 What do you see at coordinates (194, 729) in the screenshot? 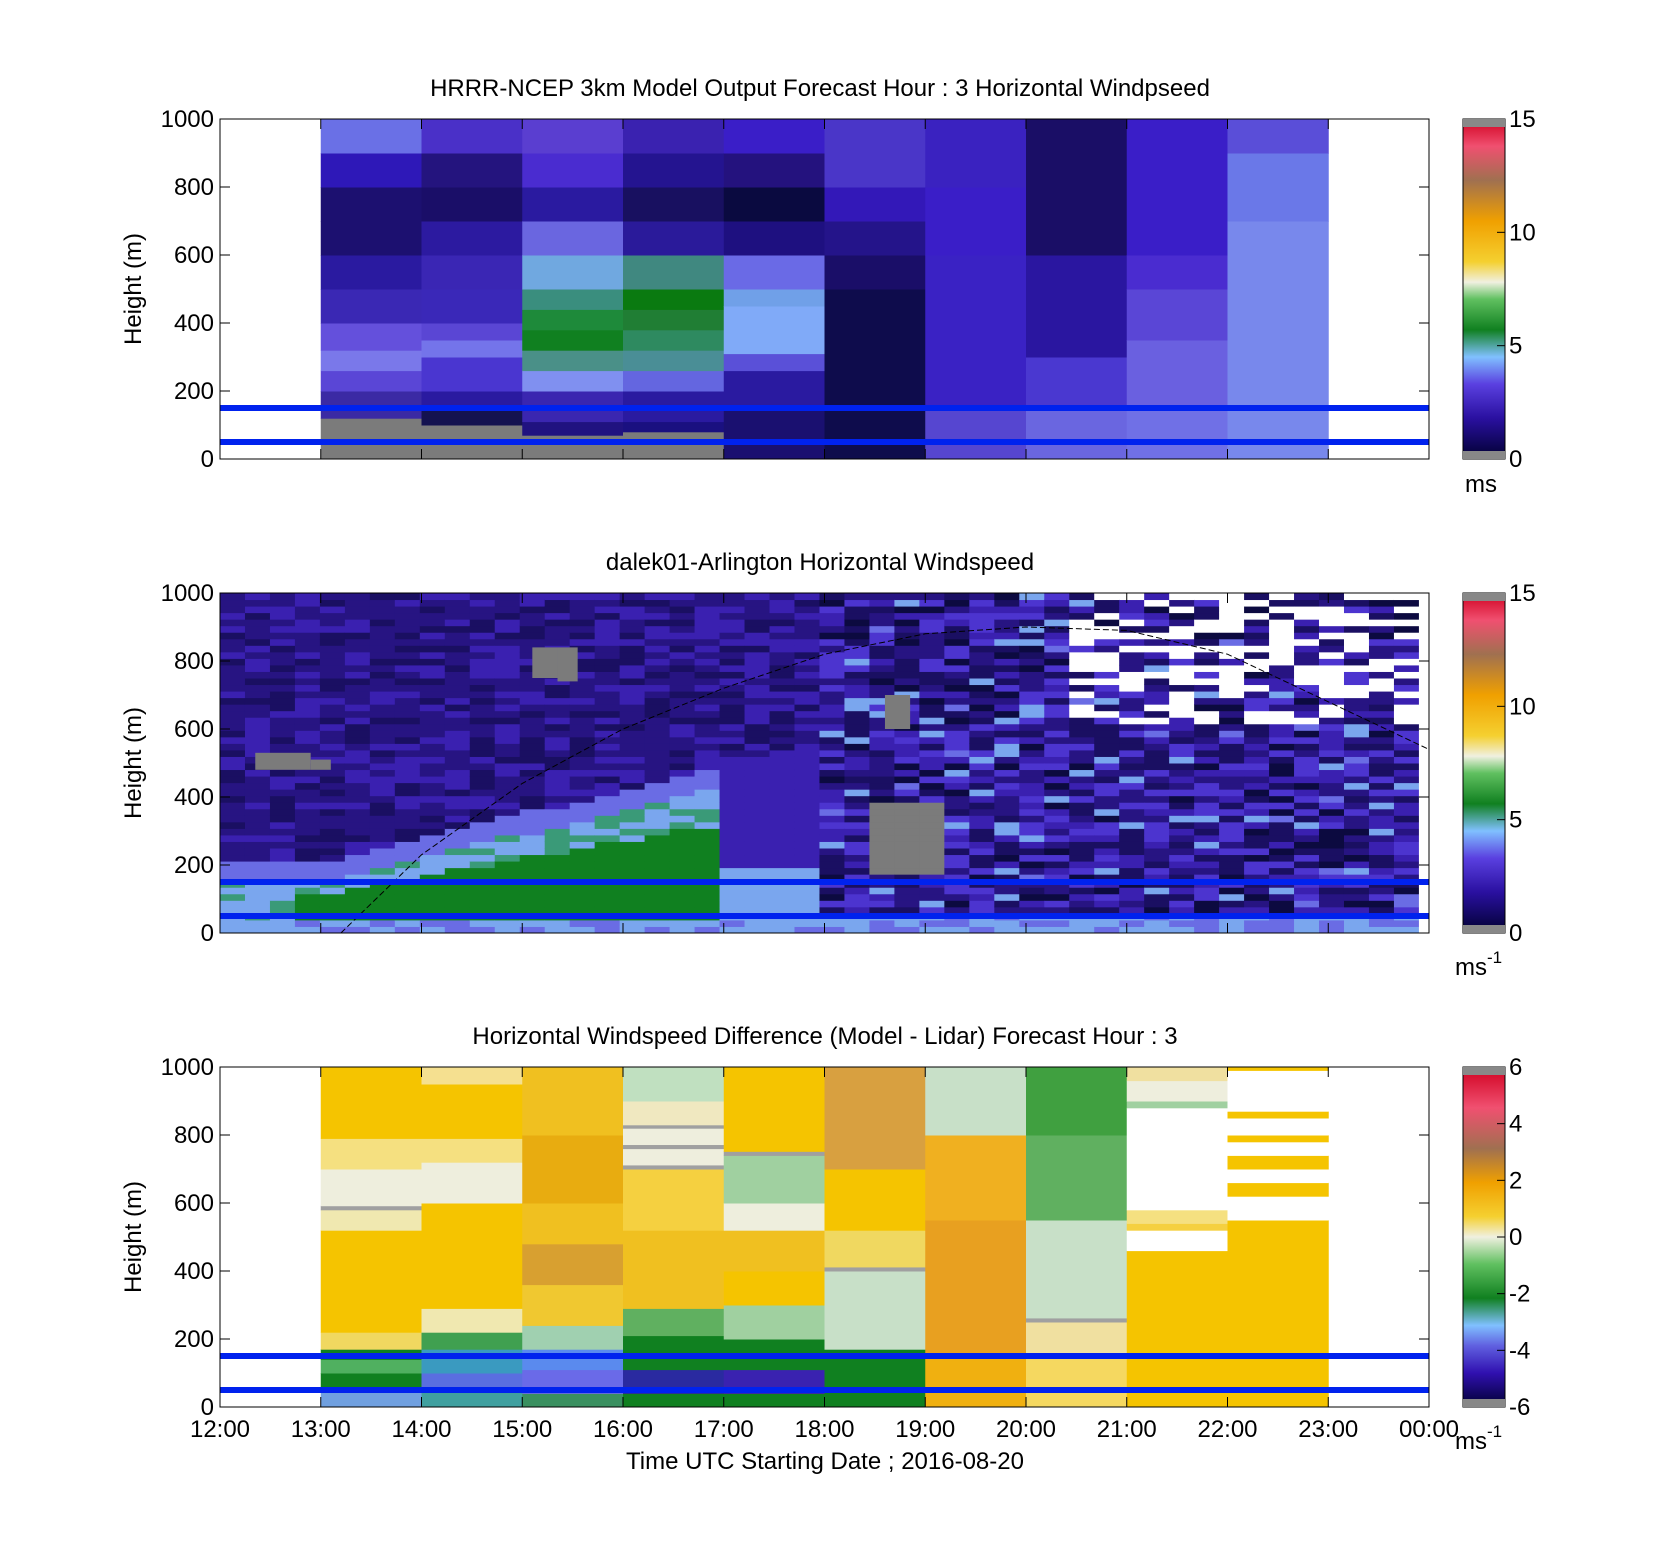
I see `y-tick-label: 600` at bounding box center [194, 729].